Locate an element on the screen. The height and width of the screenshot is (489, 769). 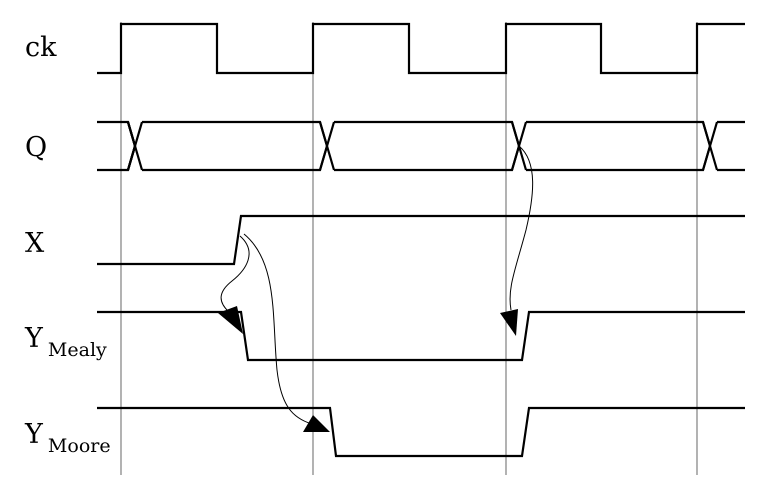
arrow-q-to-mealy-head is located at coordinates (509, 322).